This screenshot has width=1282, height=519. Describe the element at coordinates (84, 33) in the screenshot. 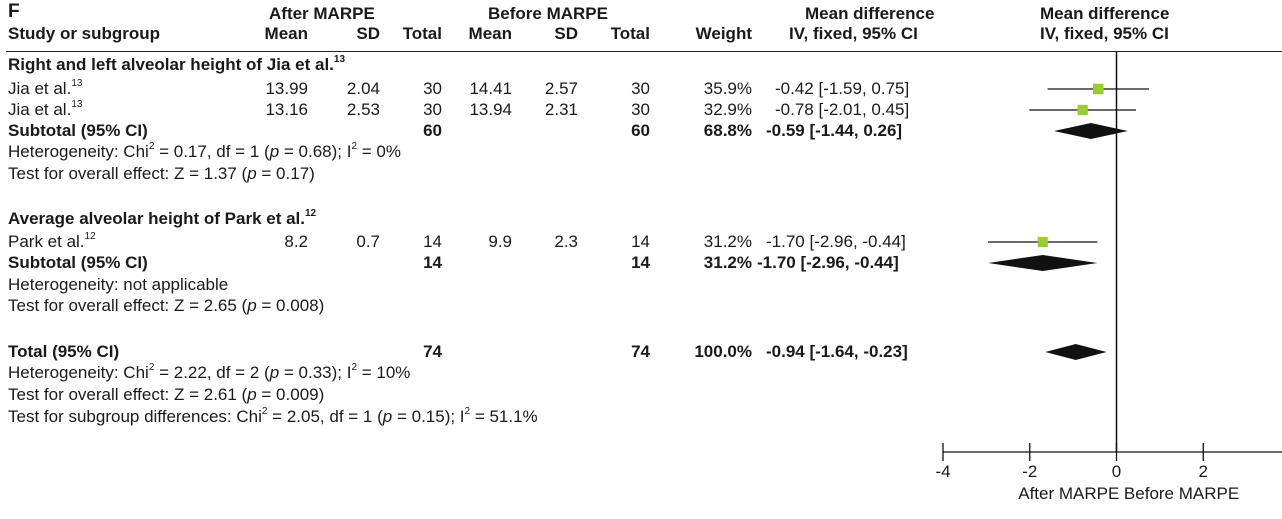

I see `study-col-header: Study or subgroup` at that location.